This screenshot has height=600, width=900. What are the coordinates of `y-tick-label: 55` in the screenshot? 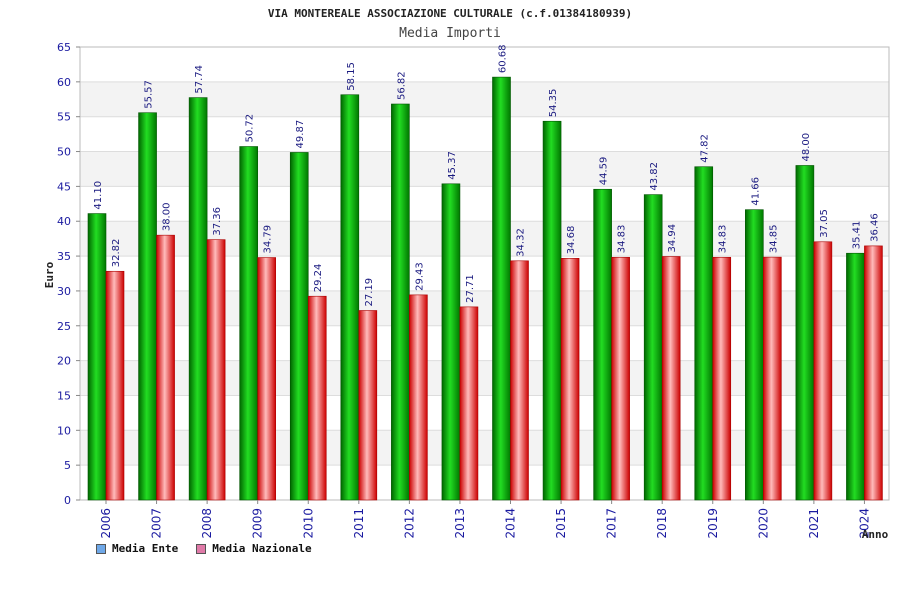 It's located at (64, 117).